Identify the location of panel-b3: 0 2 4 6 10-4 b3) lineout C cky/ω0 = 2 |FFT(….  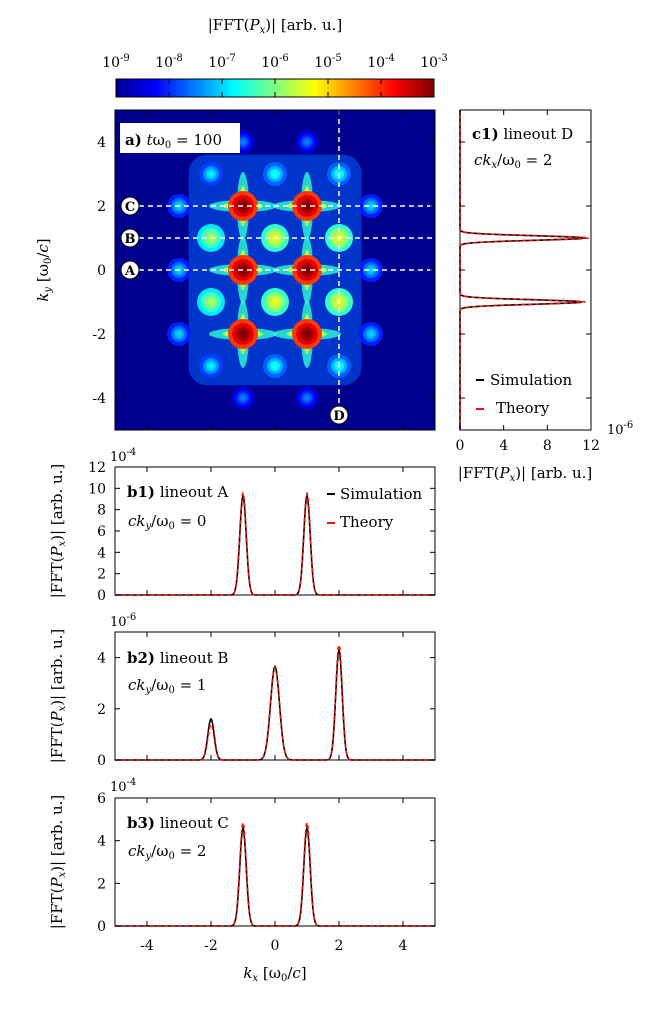
(242, 880).